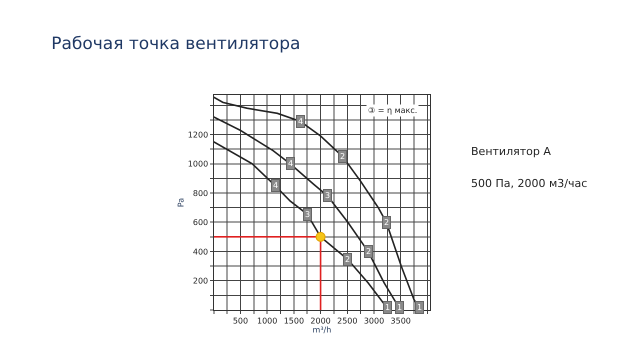 The width and height of the screenshot is (640, 360). What do you see at coordinates (198, 164) in the screenshot?
I see `y-tick-label: 1000` at bounding box center [198, 164].